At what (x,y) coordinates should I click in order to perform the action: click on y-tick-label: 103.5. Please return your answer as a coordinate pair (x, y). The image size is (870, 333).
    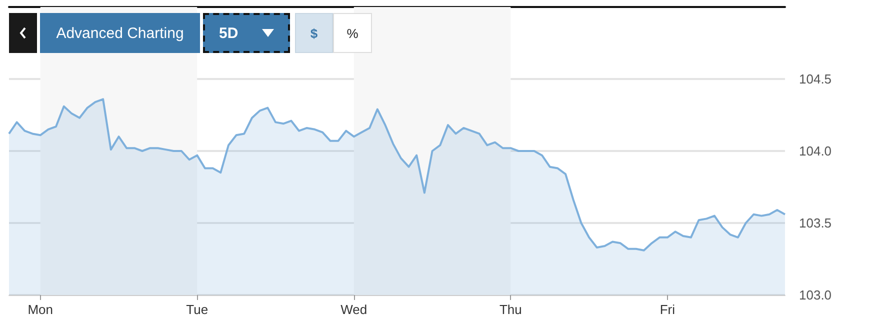
    Looking at the image, I should click on (815, 223).